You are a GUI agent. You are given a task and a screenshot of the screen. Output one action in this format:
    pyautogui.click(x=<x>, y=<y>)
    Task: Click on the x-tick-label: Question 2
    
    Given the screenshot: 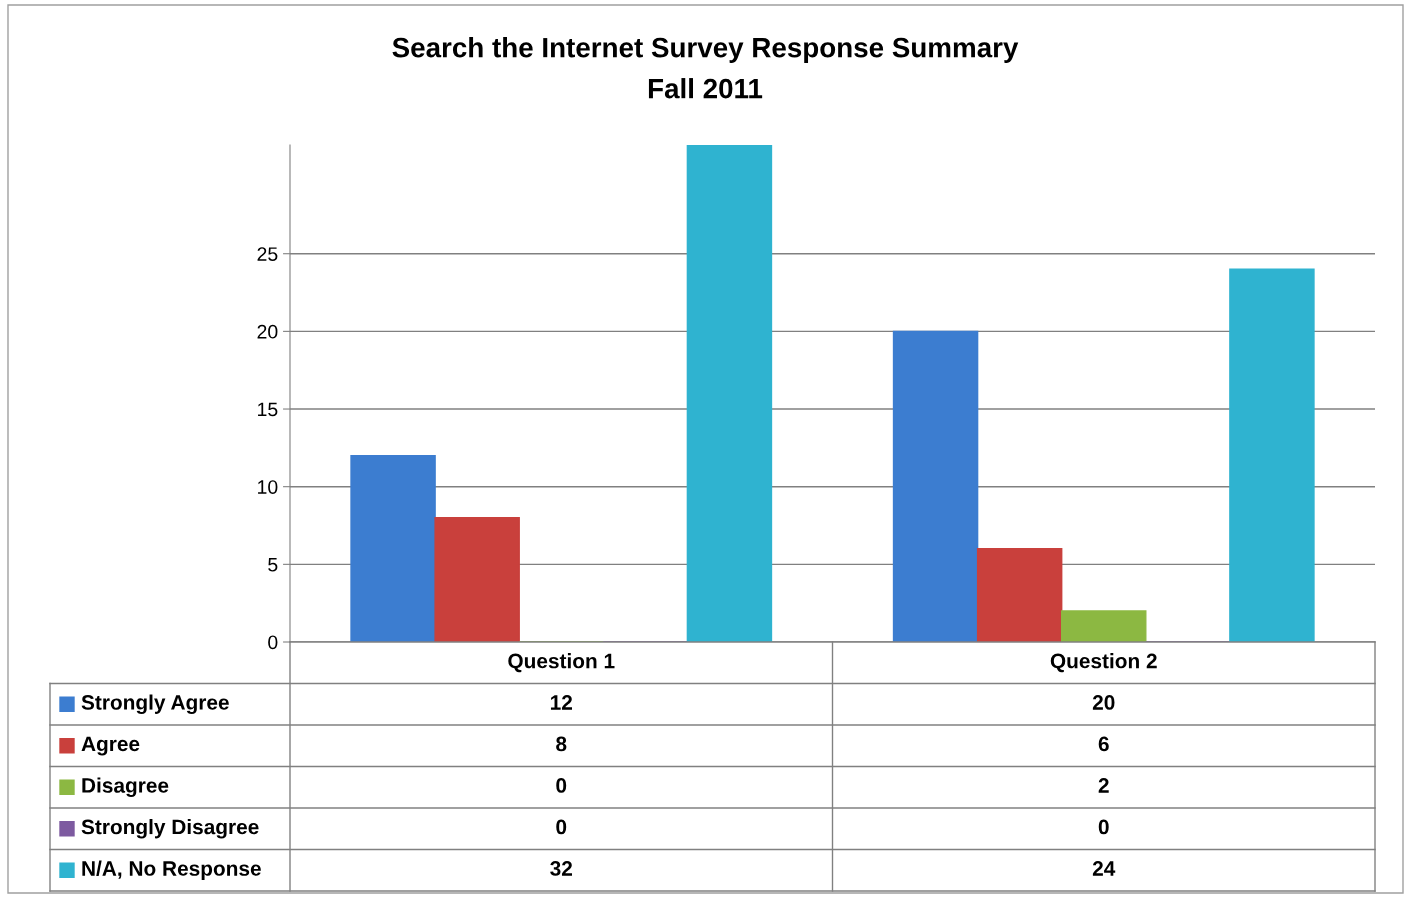 What is the action you would take?
    pyautogui.click(x=1103, y=663)
    